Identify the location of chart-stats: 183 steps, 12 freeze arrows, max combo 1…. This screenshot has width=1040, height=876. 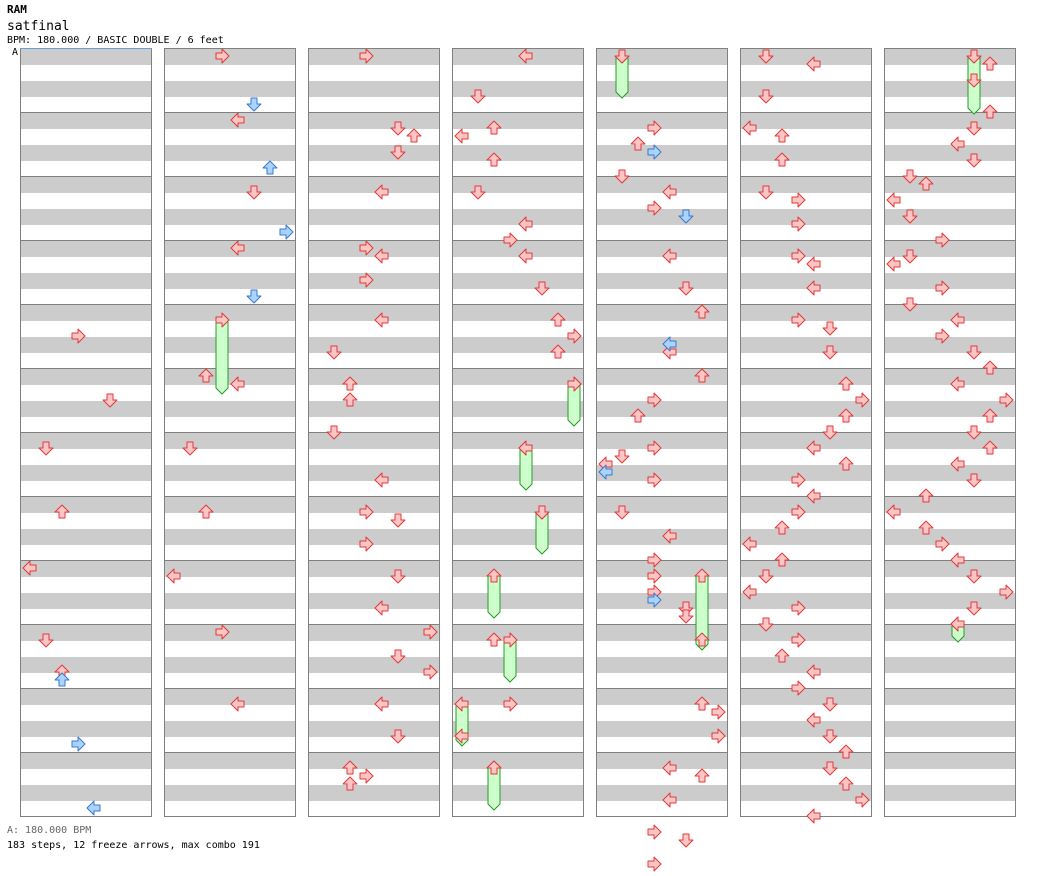
(133, 845).